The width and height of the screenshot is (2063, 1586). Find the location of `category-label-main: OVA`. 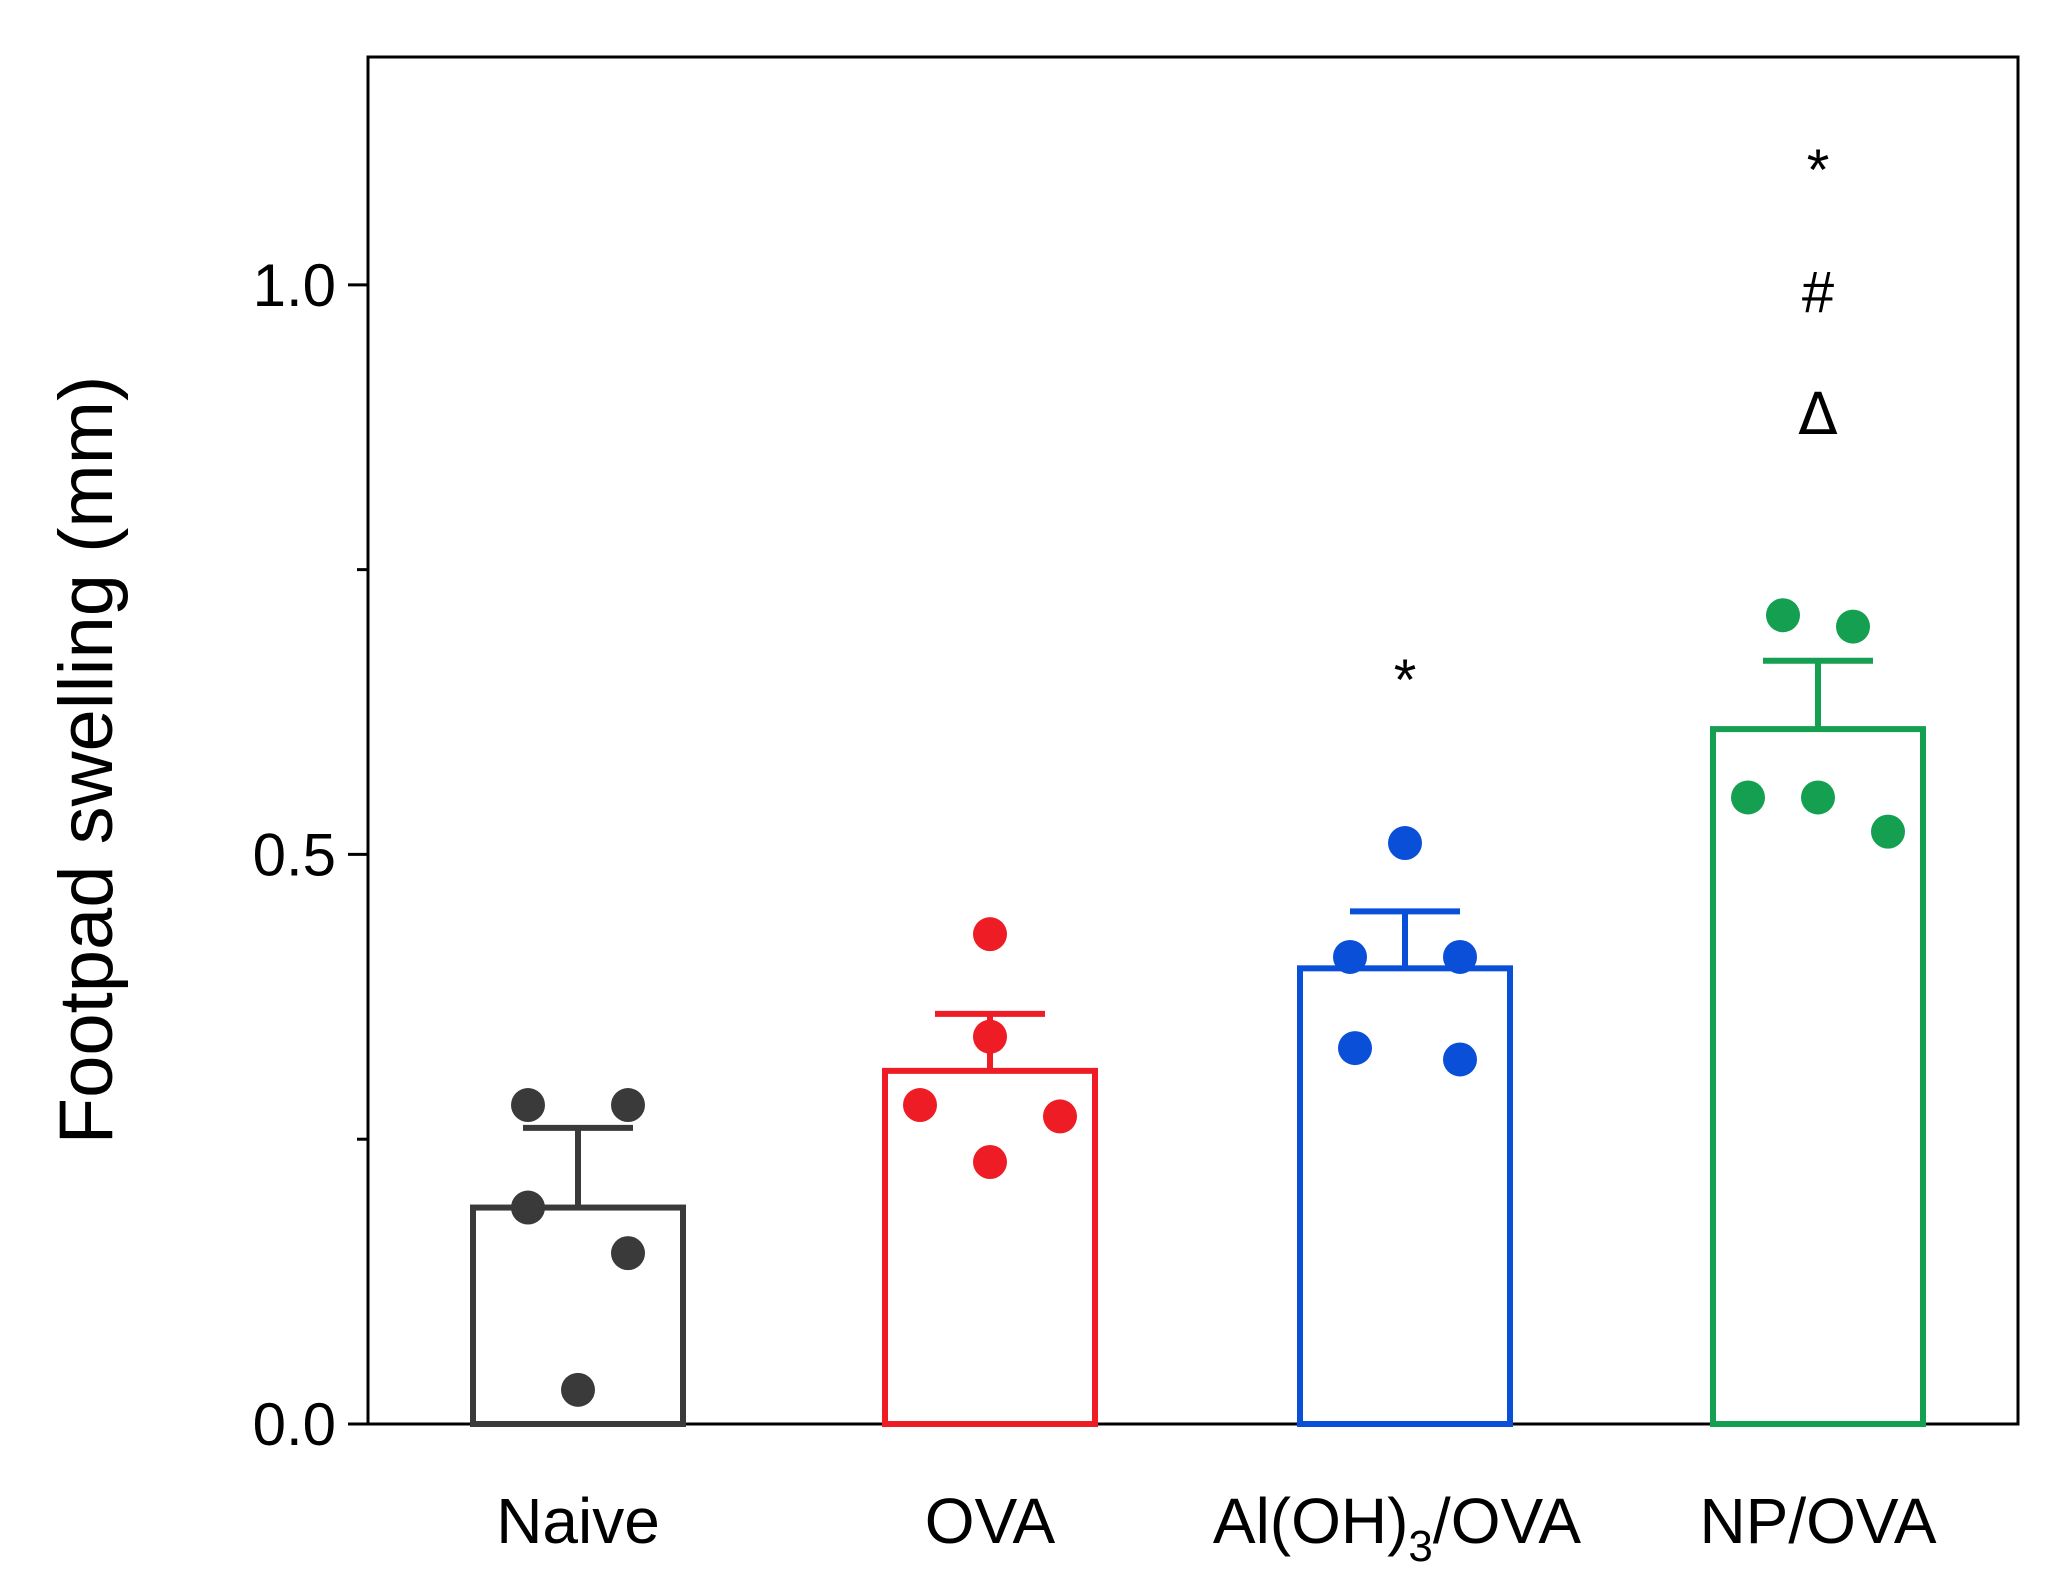

category-label-main: OVA is located at coordinates (990, 1521).